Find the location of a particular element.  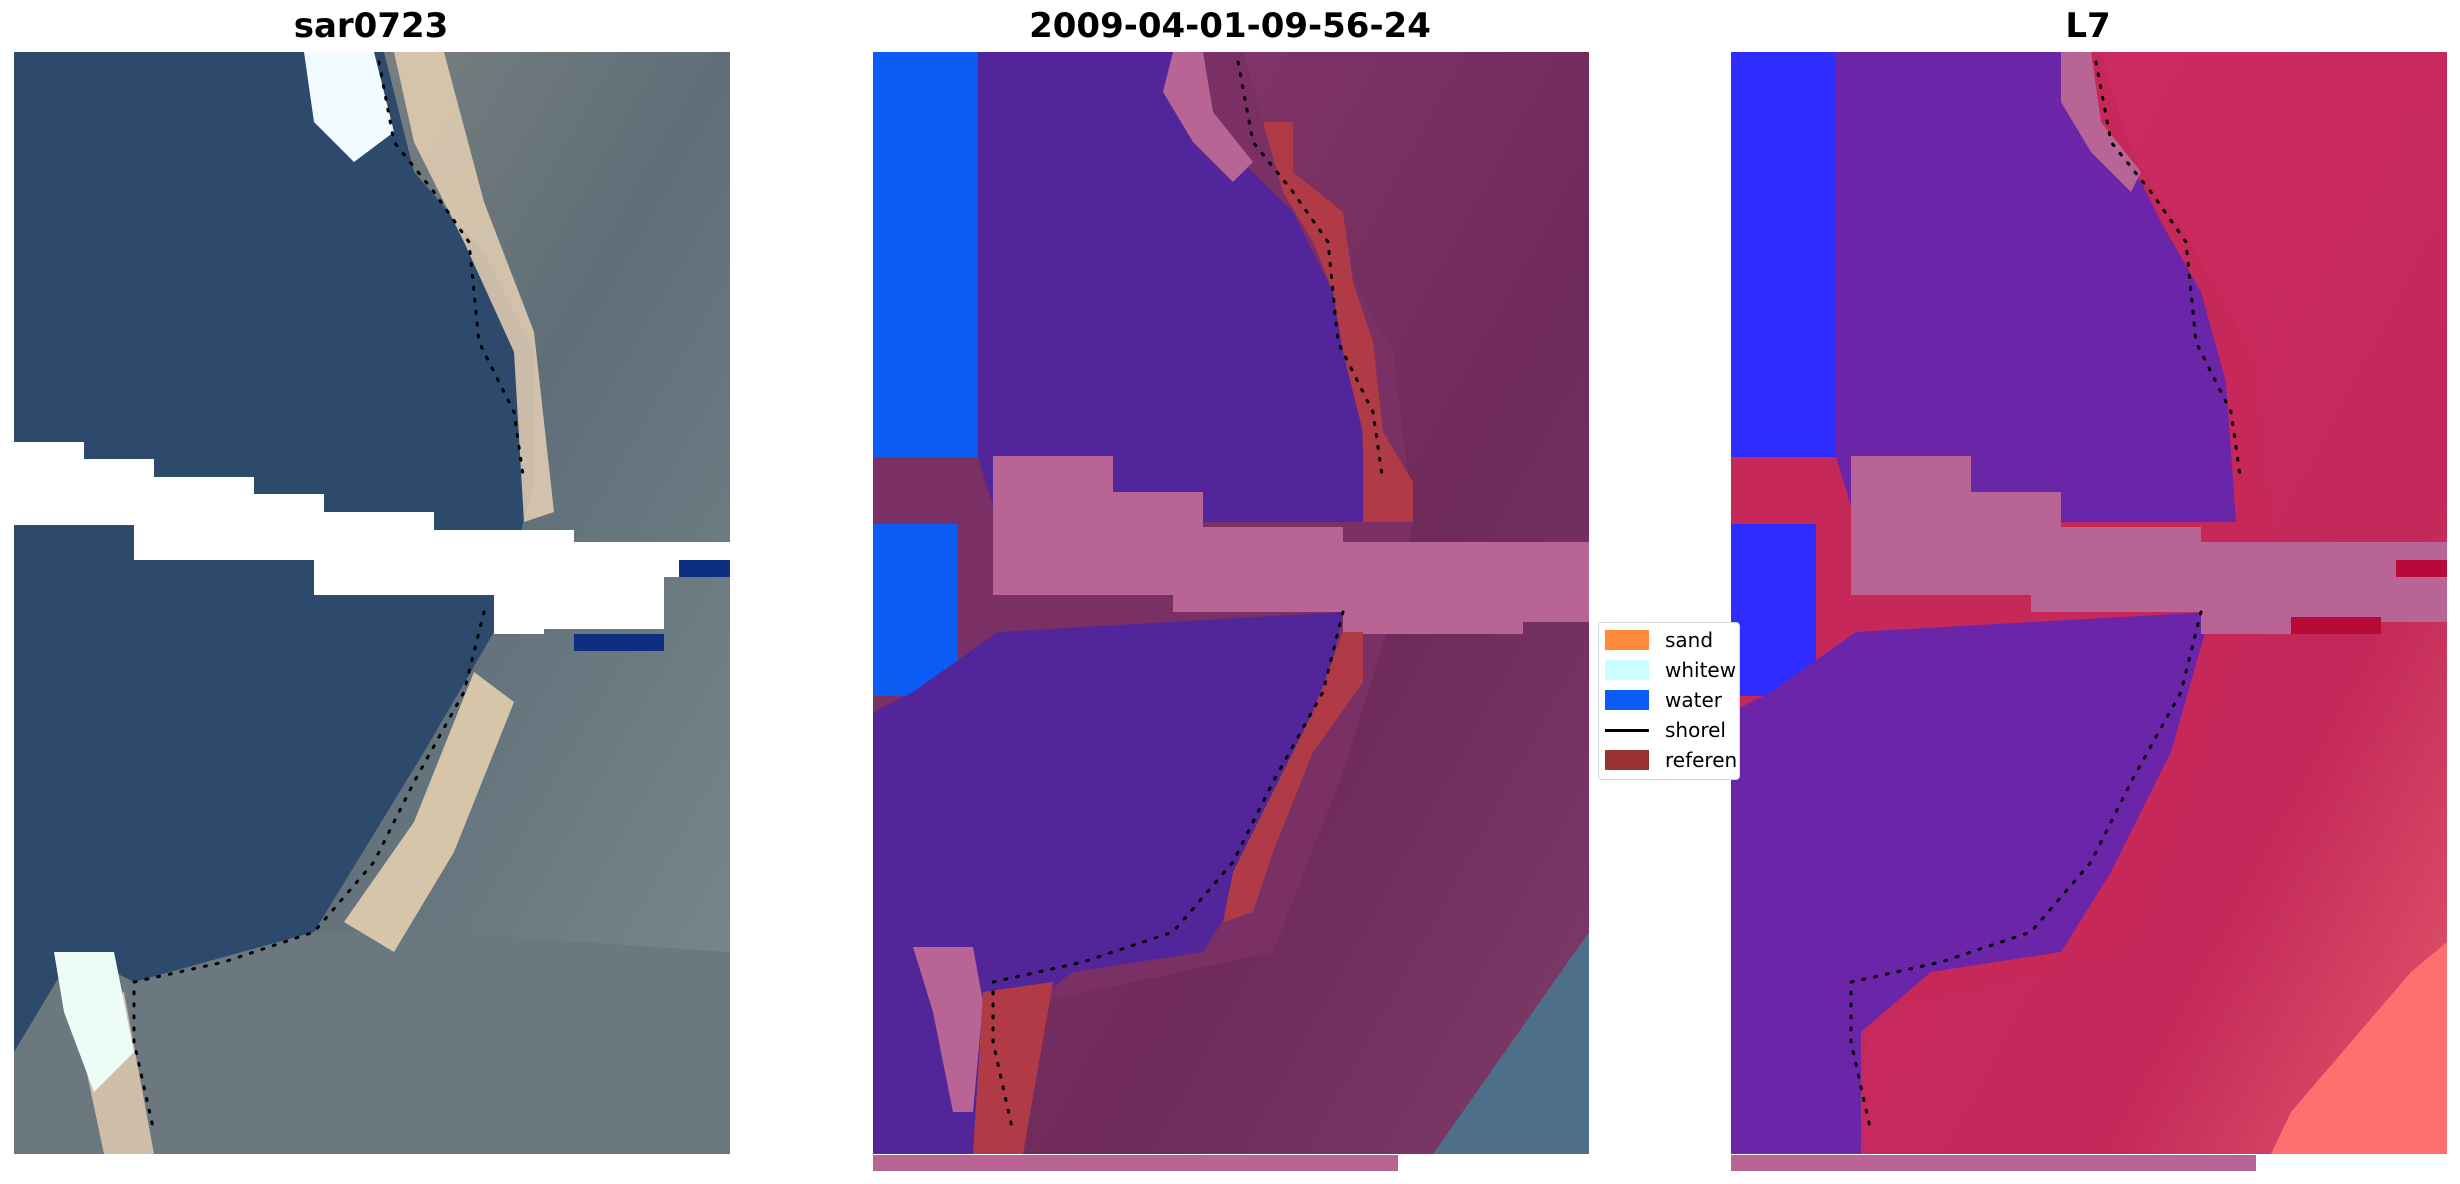

legend-item-shoreline: shorel is located at coordinates (1665, 730).